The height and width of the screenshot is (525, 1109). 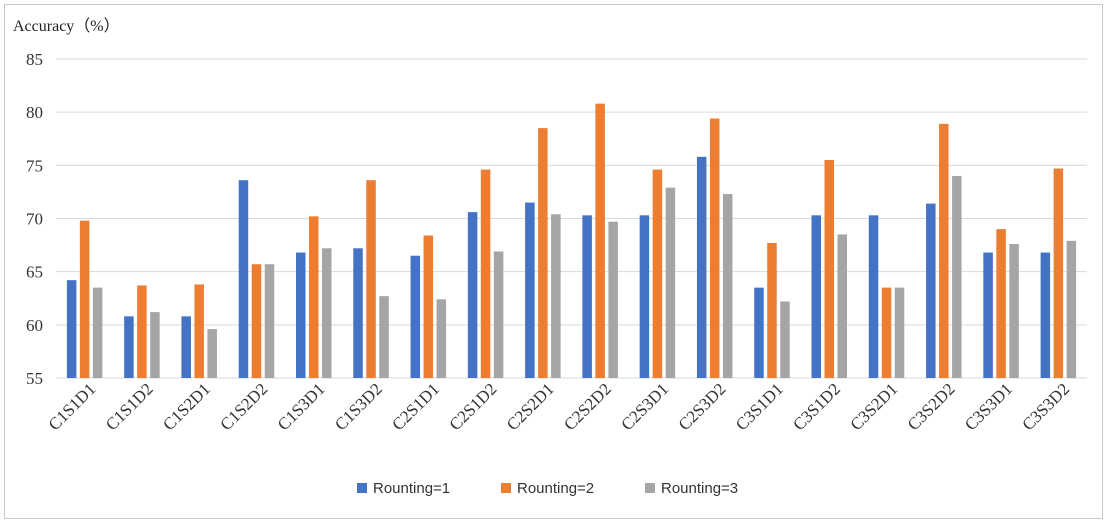 What do you see at coordinates (256, 321) in the screenshot?
I see `bar-C1S2D2-Rounting=2` at bounding box center [256, 321].